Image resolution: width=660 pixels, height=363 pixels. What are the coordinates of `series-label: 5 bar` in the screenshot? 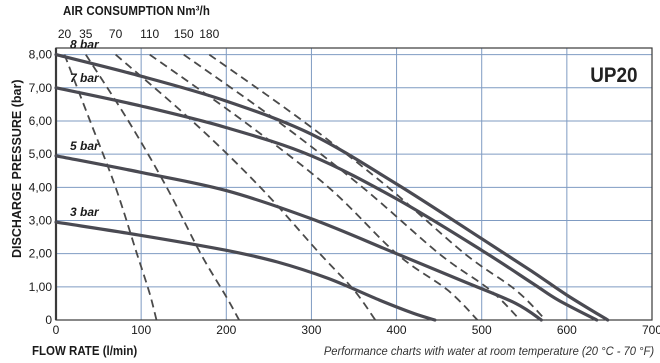 It's located at (85, 146).